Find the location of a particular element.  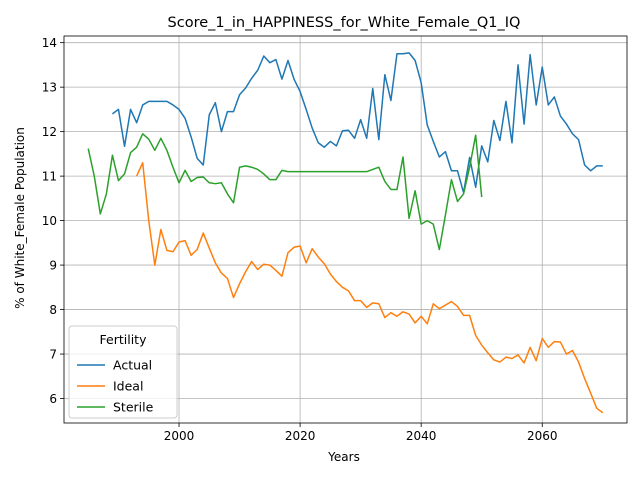

legend-label: Ideal is located at coordinates (128, 386).